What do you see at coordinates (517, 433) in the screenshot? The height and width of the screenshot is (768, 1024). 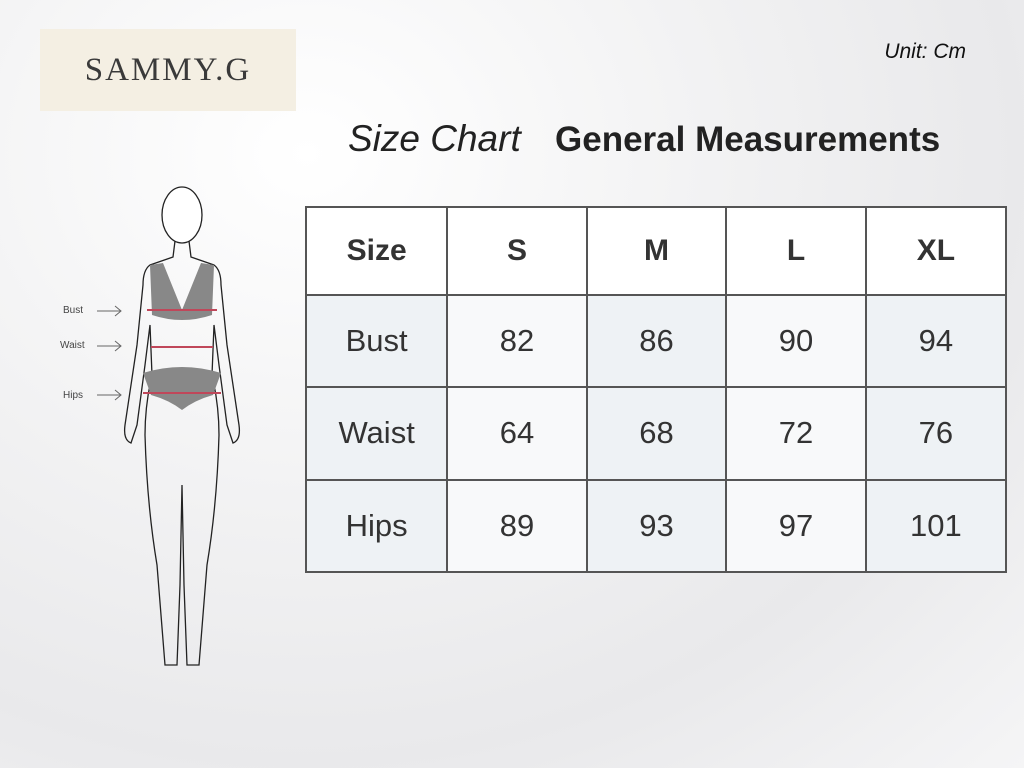 I see `table-cell: 64` at bounding box center [517, 433].